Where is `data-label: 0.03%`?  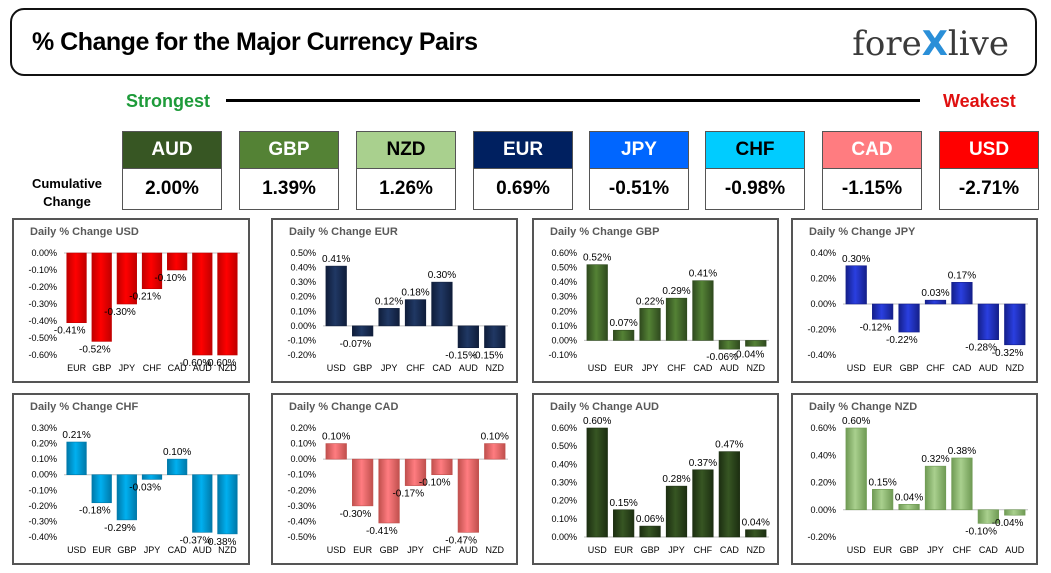
data-label: 0.03% is located at coordinates (935, 293).